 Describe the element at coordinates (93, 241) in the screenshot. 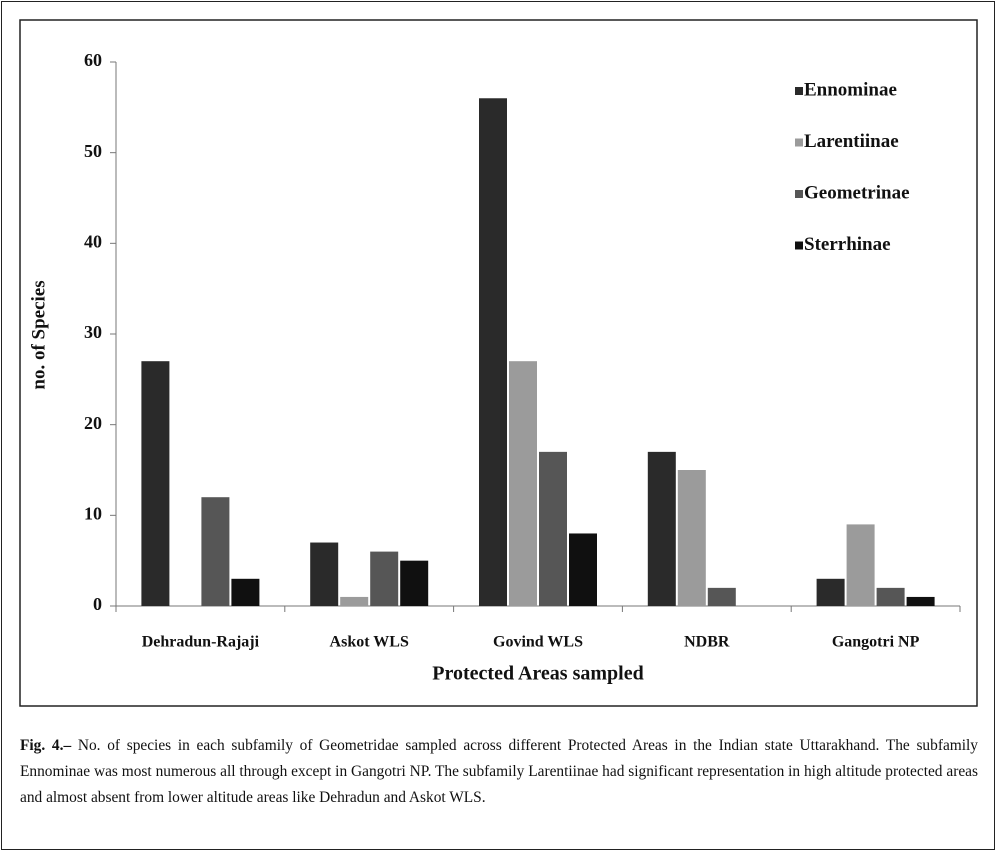

I see `y-tick-label: 40` at that location.